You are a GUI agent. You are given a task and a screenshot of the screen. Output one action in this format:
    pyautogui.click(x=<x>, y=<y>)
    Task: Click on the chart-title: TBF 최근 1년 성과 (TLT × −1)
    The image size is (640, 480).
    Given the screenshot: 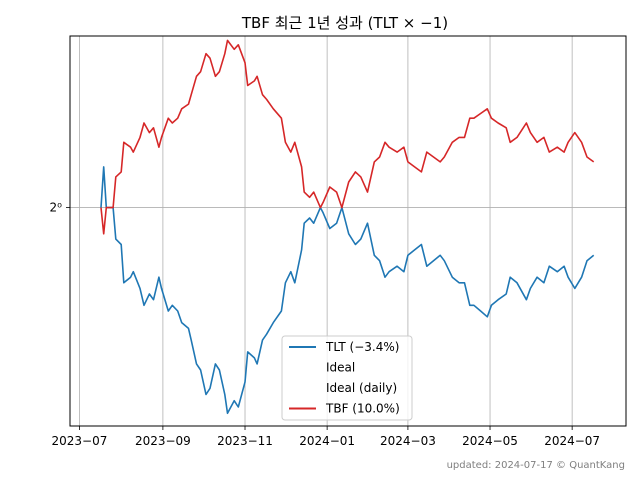 What is the action you would take?
    pyautogui.click(x=344, y=23)
    